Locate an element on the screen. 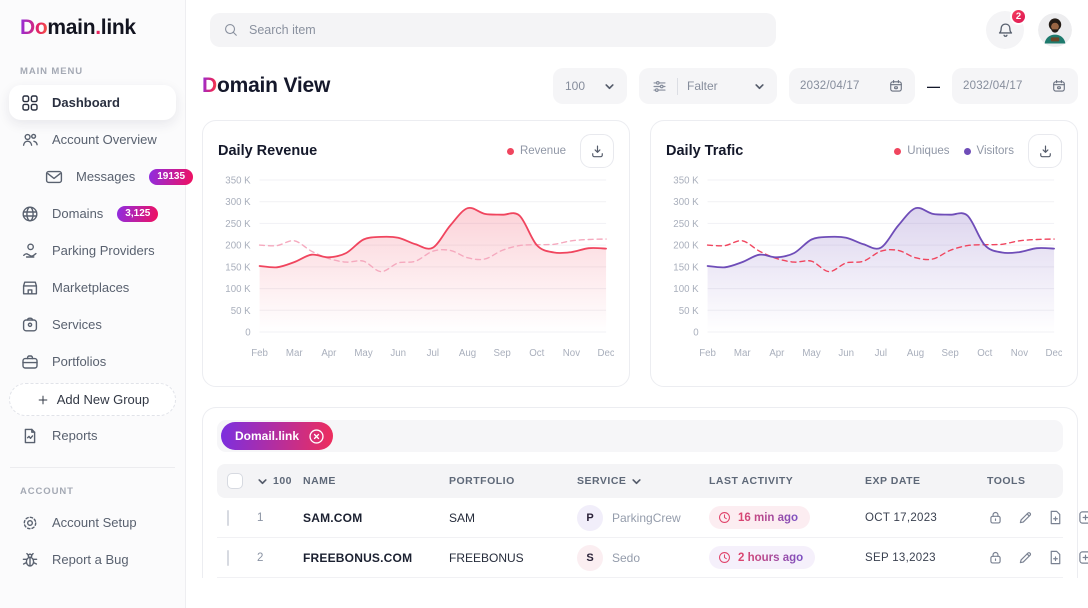 The width and height of the screenshot is (1088, 608). domain-name: SAM.COM is located at coordinates (333, 517).